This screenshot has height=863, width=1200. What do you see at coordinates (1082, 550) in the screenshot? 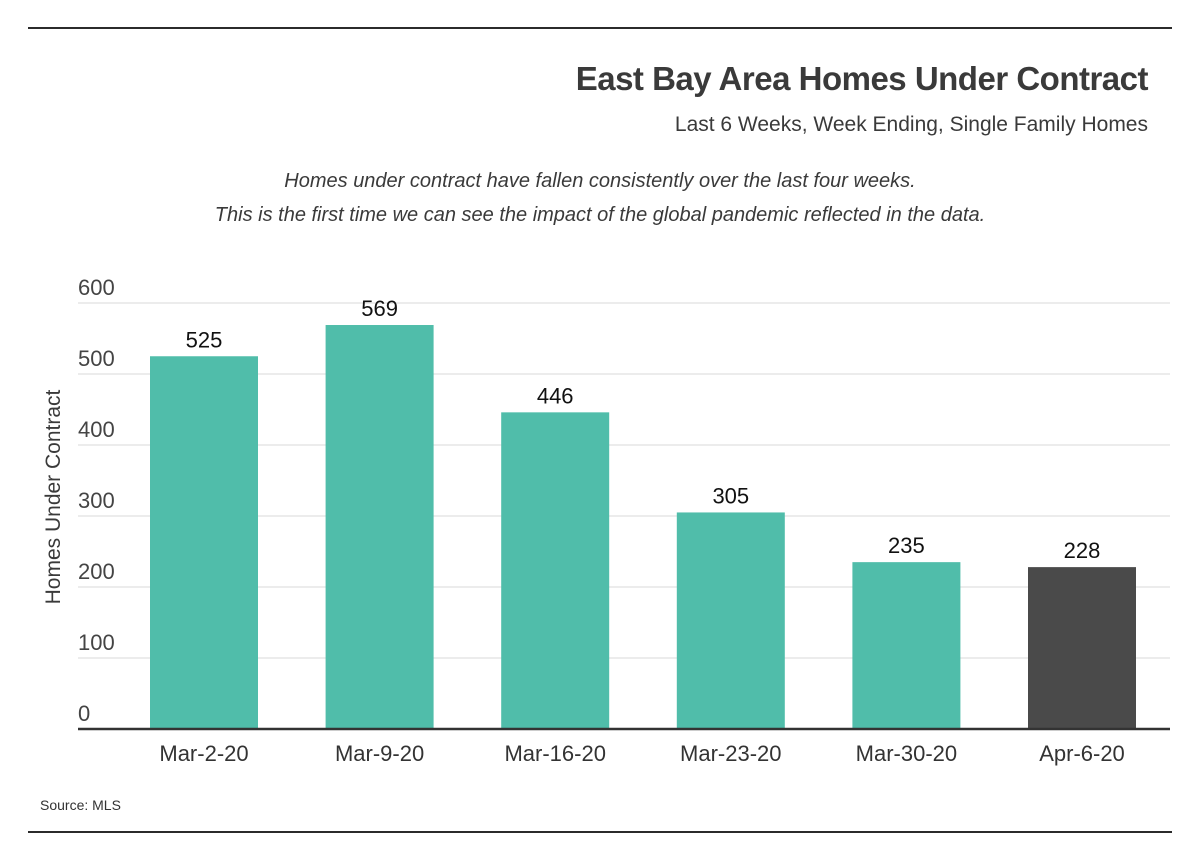
I see `bar-value-label: 228` at bounding box center [1082, 550].